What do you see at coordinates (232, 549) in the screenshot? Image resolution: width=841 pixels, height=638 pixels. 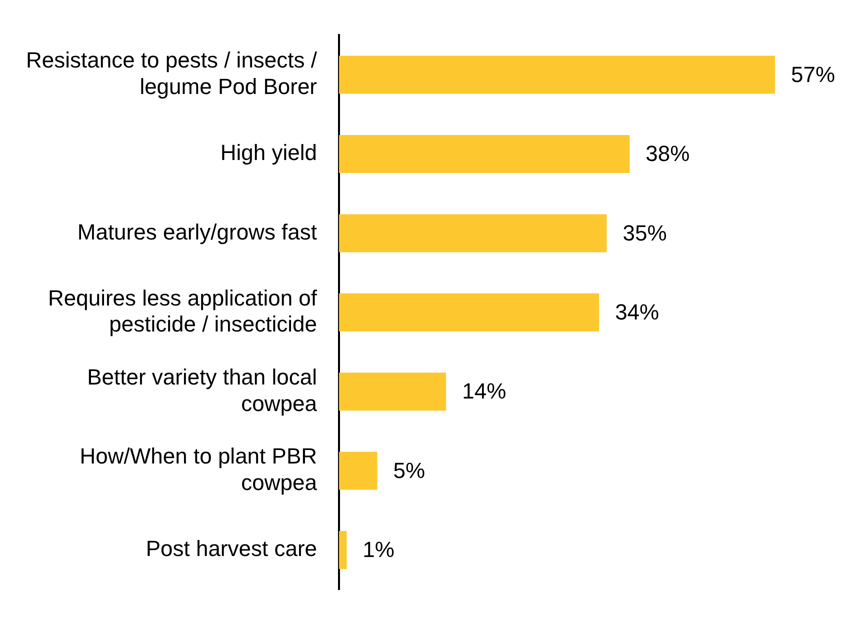 I see `y-tick-label: Post harvest care` at bounding box center [232, 549].